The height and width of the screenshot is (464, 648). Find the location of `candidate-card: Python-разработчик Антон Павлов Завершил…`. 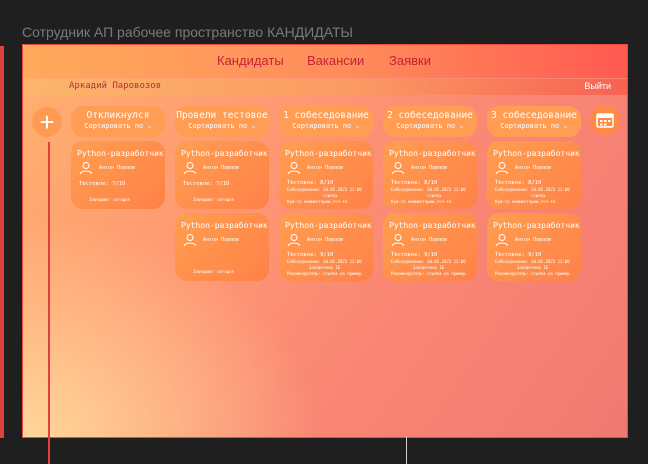

candidate-card: Python-разработчик Антон Павлов Завершил… is located at coordinates (222, 247).